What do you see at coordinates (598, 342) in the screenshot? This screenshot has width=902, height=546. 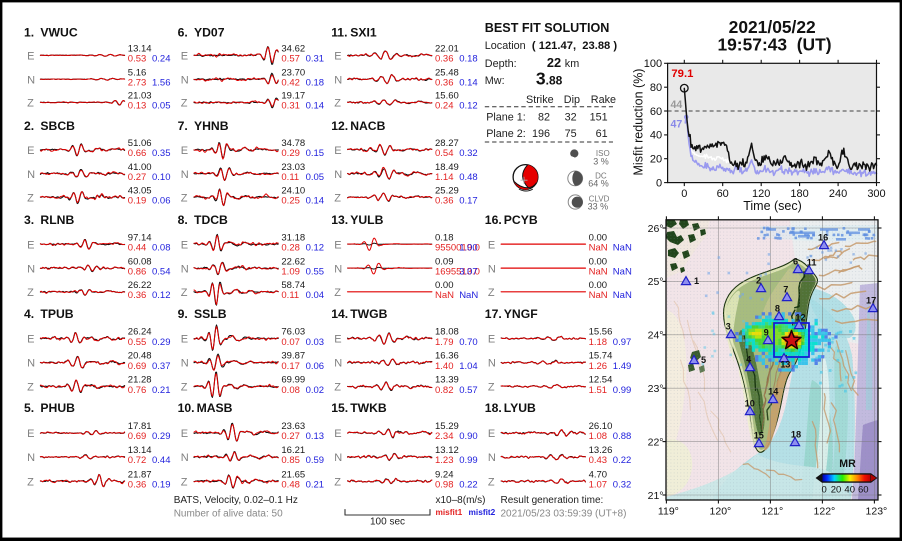 I see `svg-text: 1.18` at bounding box center [598, 342].